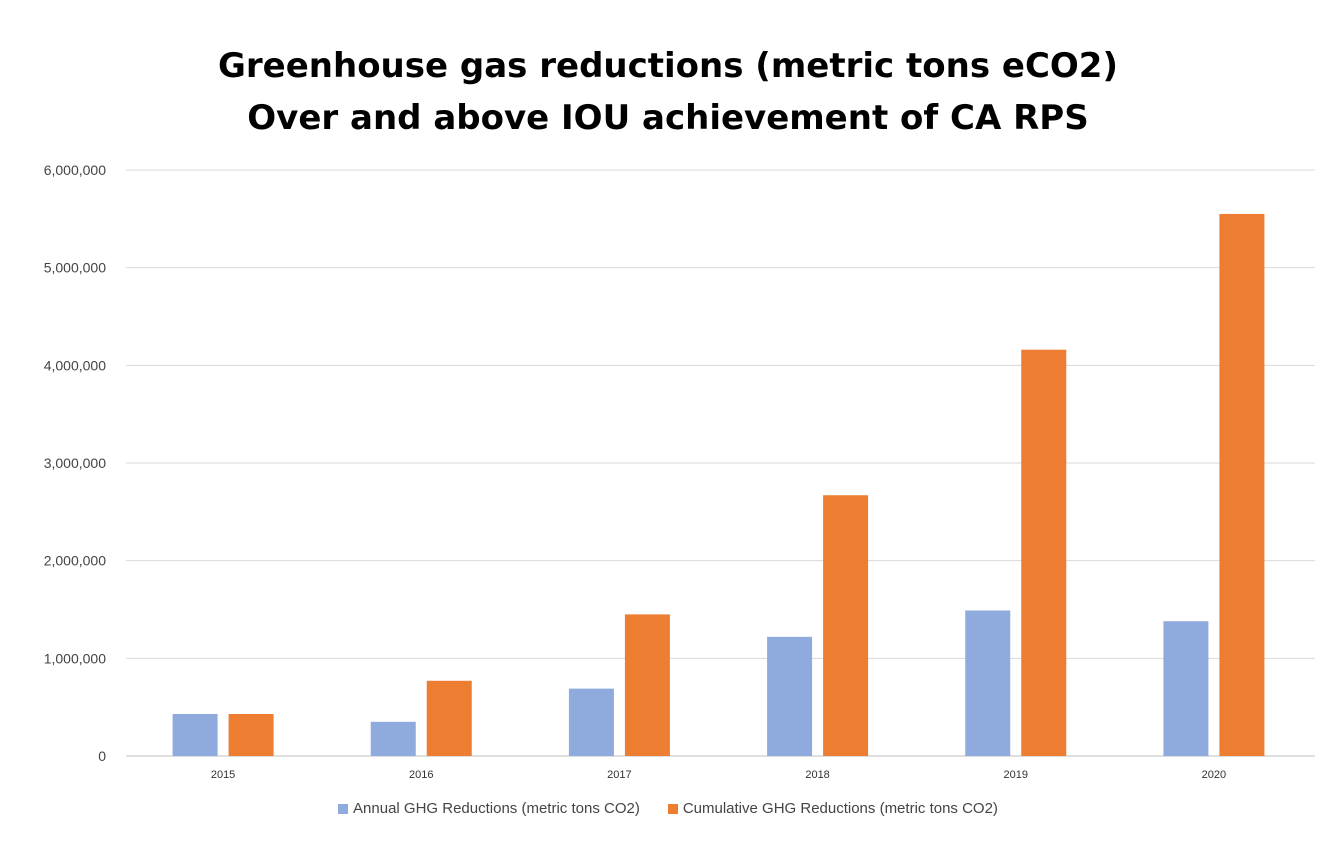  Describe the element at coordinates (790, 696) in the screenshot. I see `bar-annual-2018` at that location.